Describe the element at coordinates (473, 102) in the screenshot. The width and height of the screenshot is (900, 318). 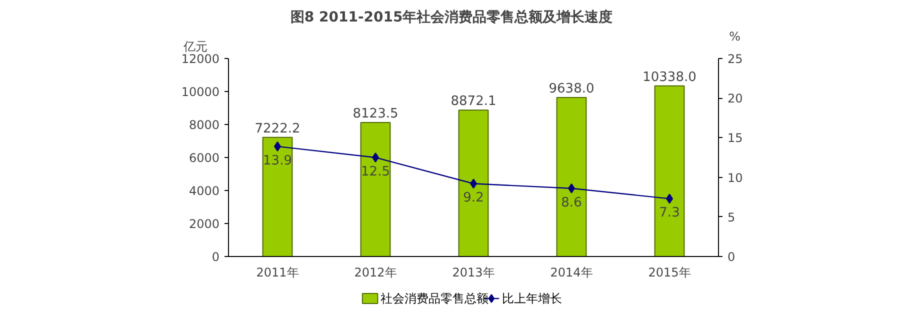
I see `data-label: 8872.1` at that location.